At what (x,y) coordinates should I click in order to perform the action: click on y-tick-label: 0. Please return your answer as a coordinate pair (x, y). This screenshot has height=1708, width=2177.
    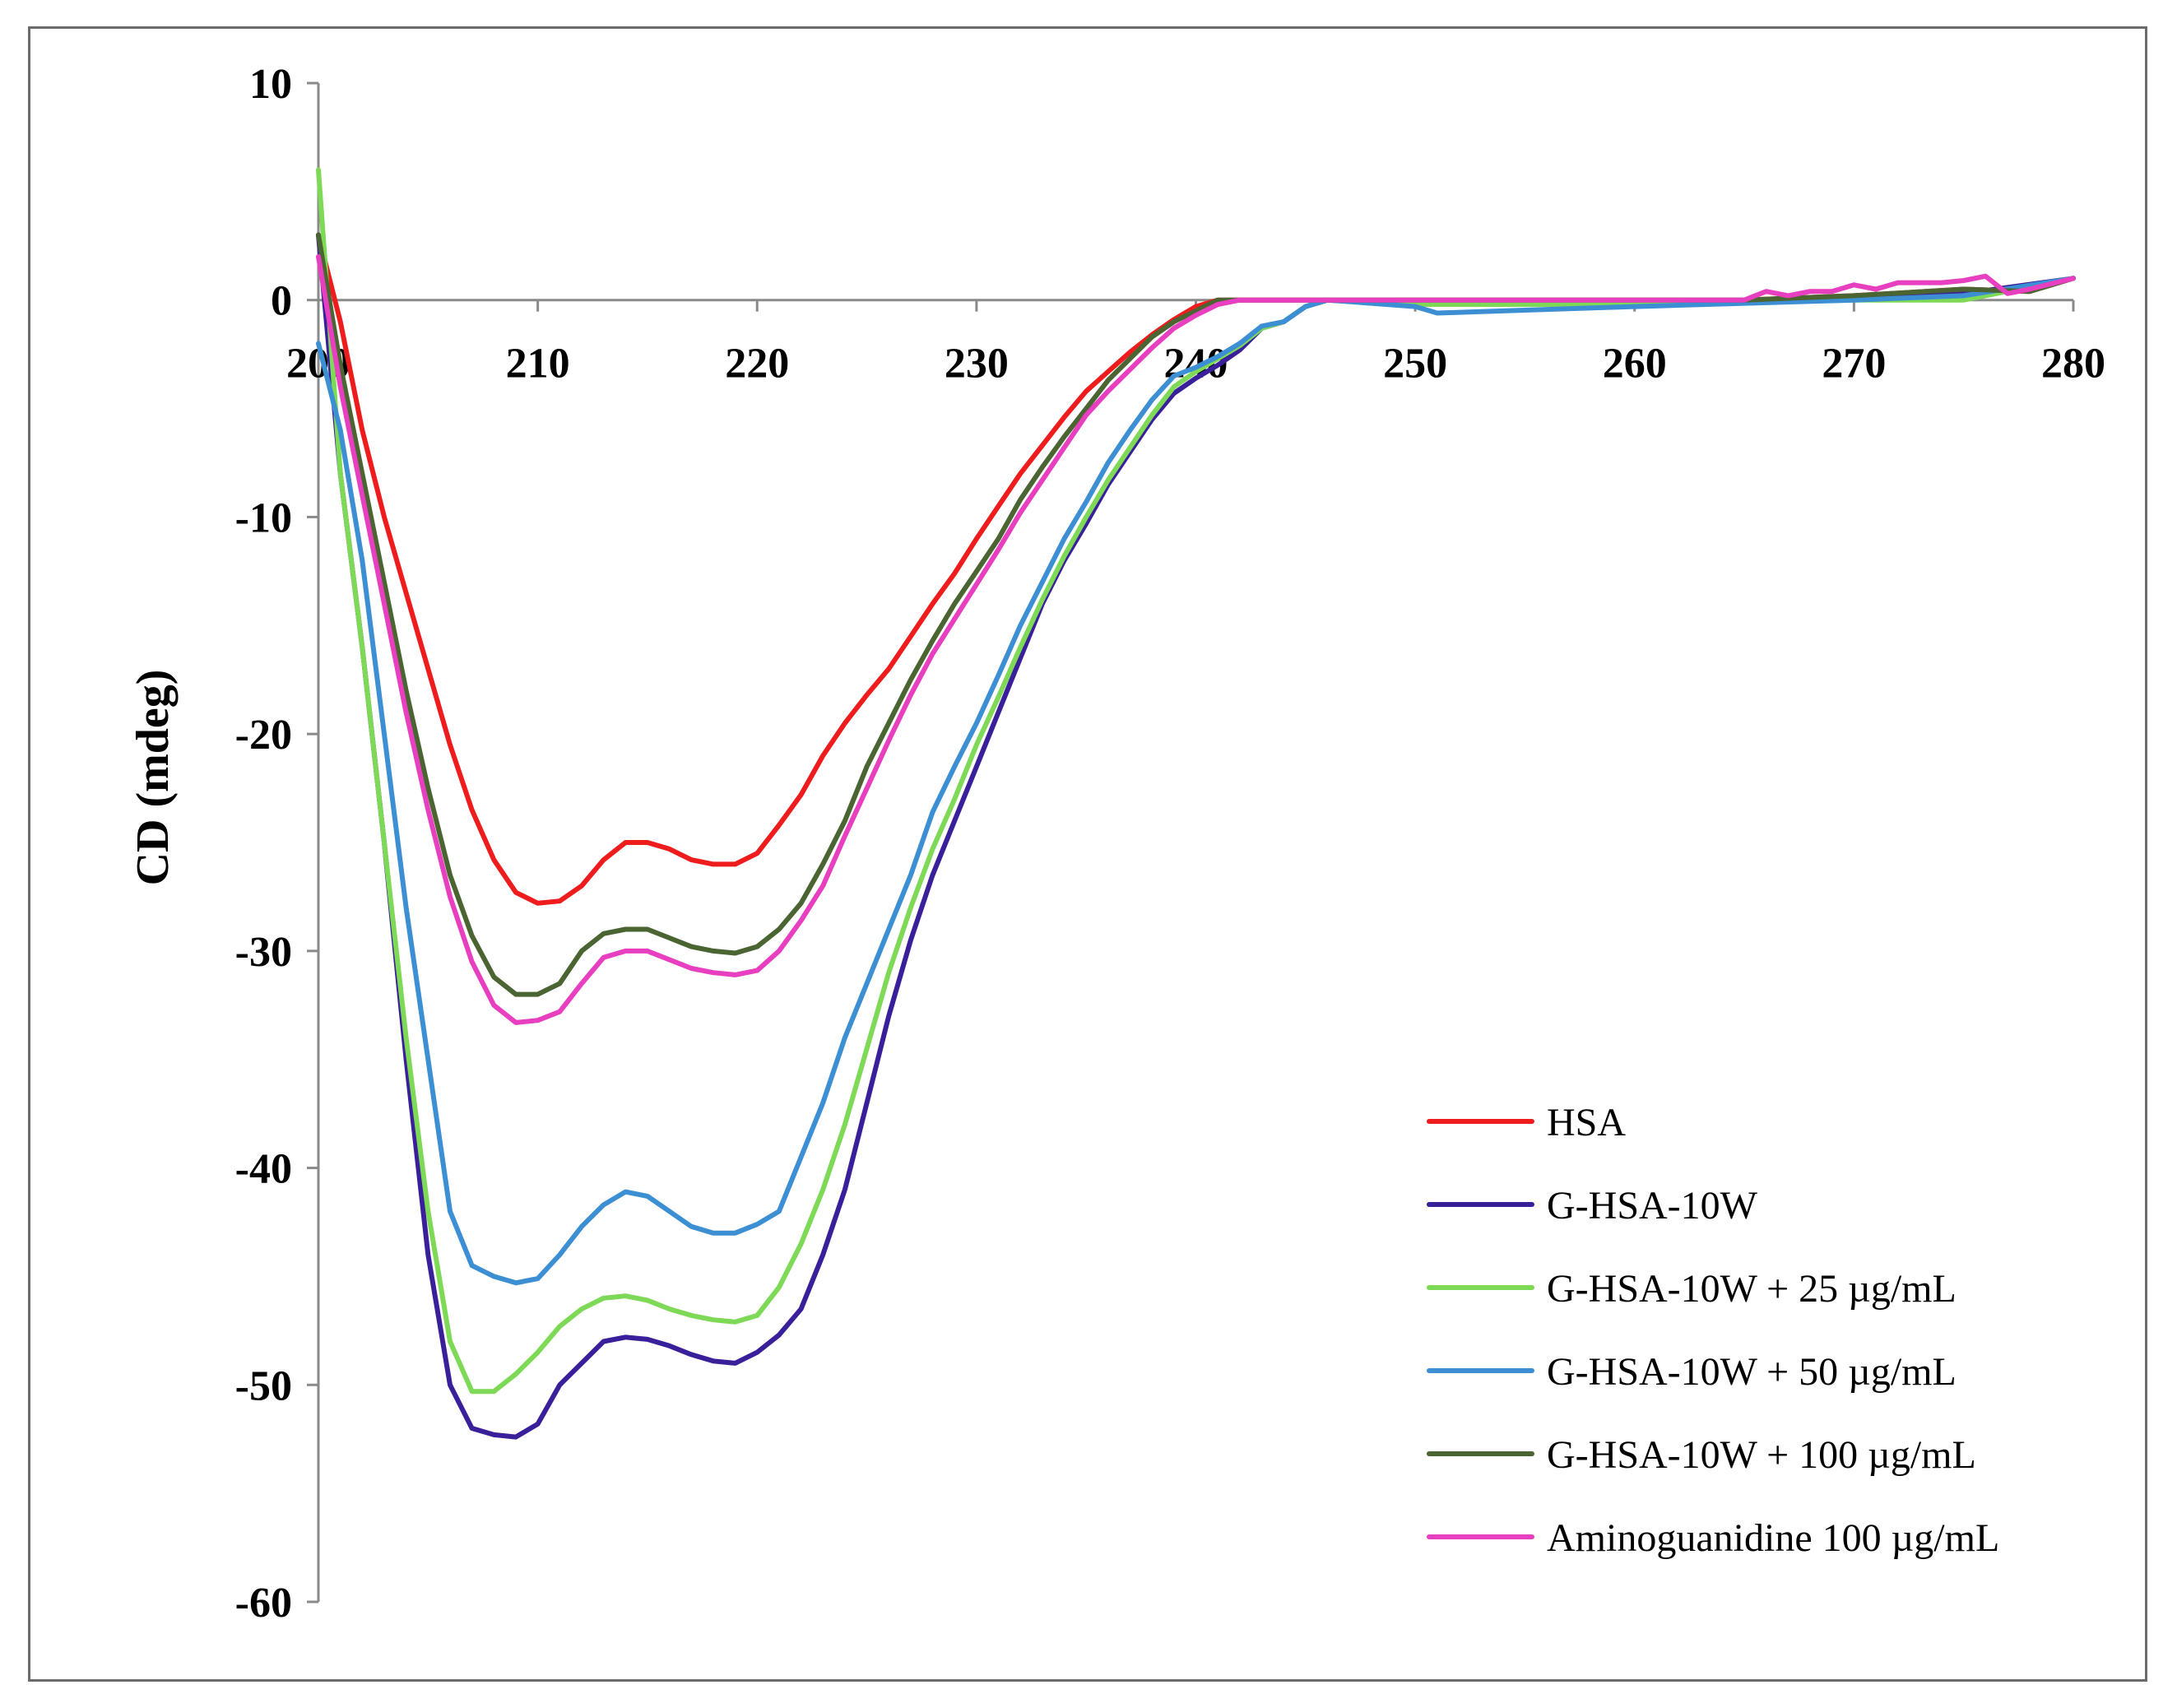
    Looking at the image, I should click on (281, 301).